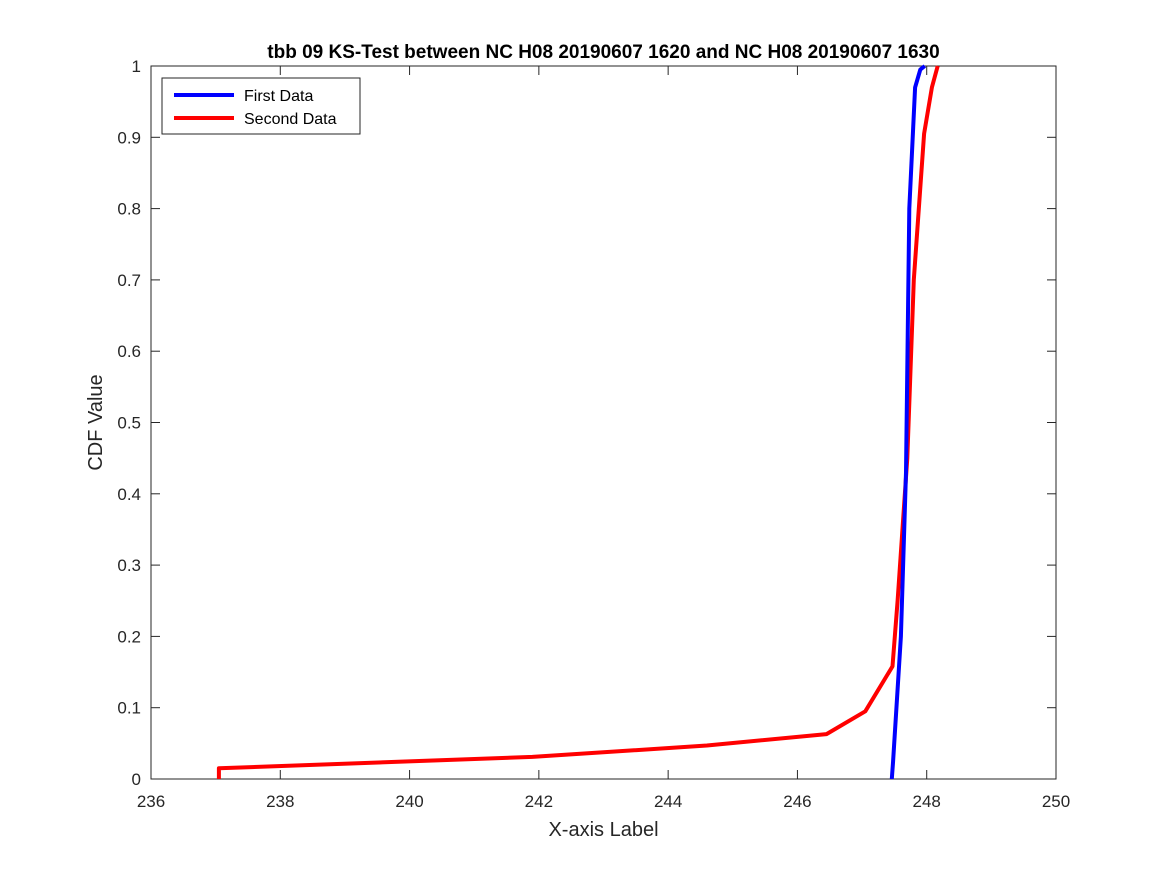  I want to click on y-tick-label: 0.6, so click(129, 351).